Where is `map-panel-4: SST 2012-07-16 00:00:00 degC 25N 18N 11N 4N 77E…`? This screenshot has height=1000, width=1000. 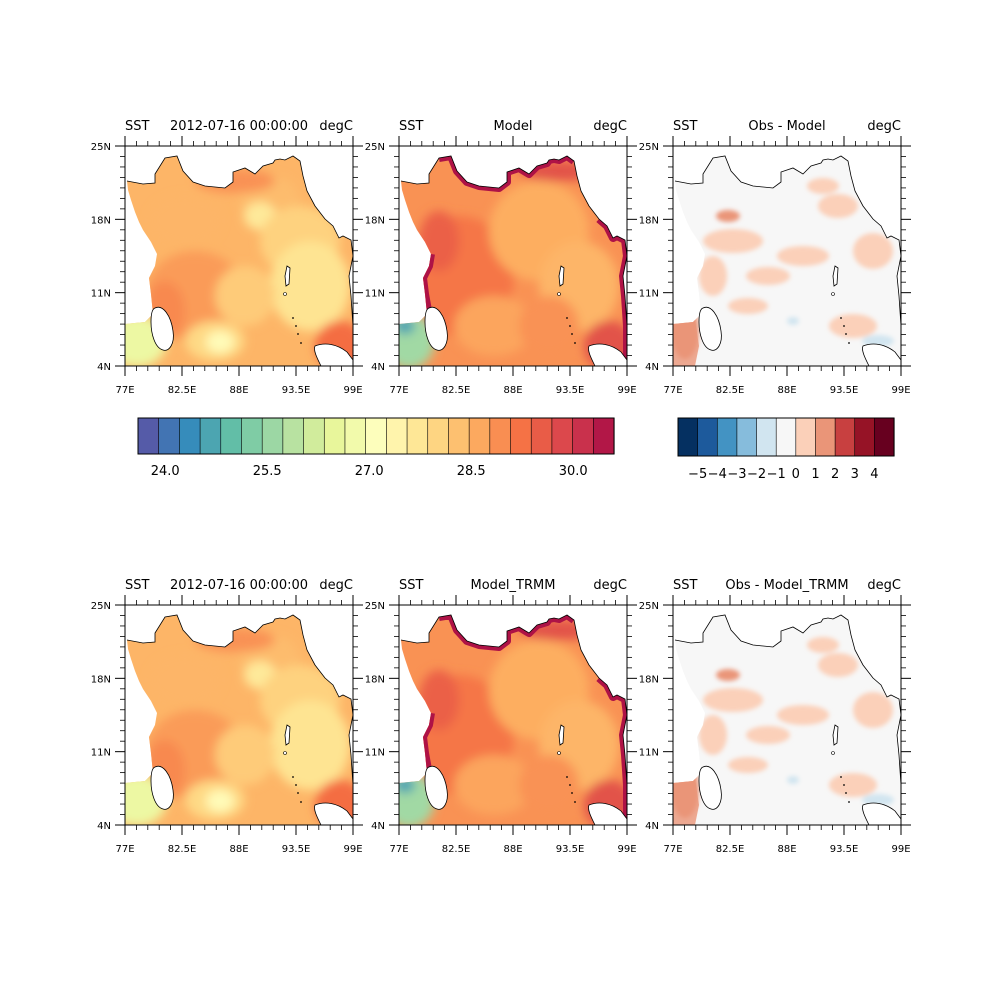
map-panel-4: SST 2012-07-16 00:00:00 degC 25N 18N 11N 4N 77E… is located at coordinates (227, 716).